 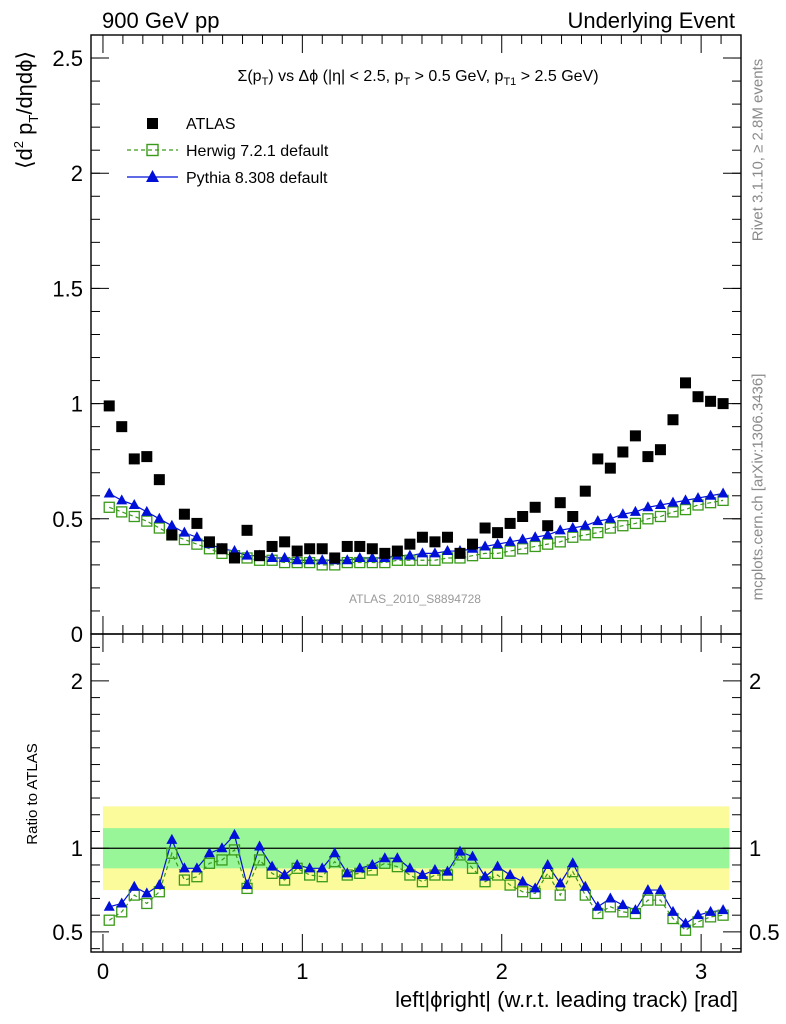 I want to click on main-y-tick-label: 0.5, so click(x=67, y=519).